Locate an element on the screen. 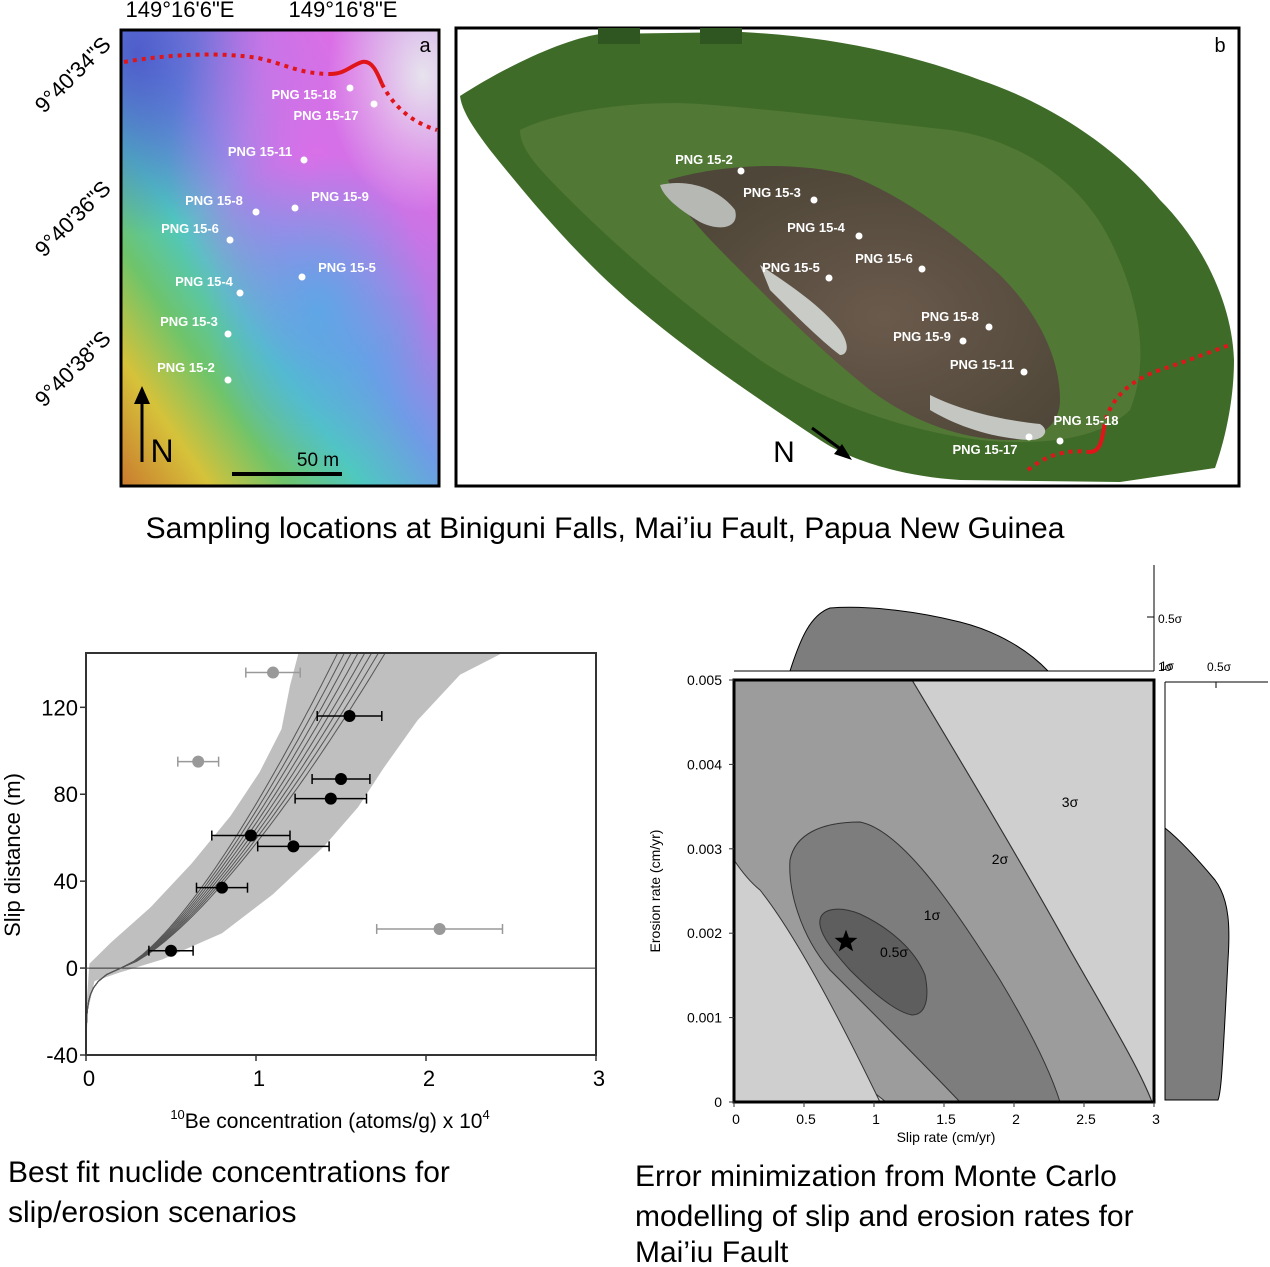 The width and height of the screenshot is (1270, 1267). nuclide-y-tick-label-2: 40 is located at coordinates (66, 881).